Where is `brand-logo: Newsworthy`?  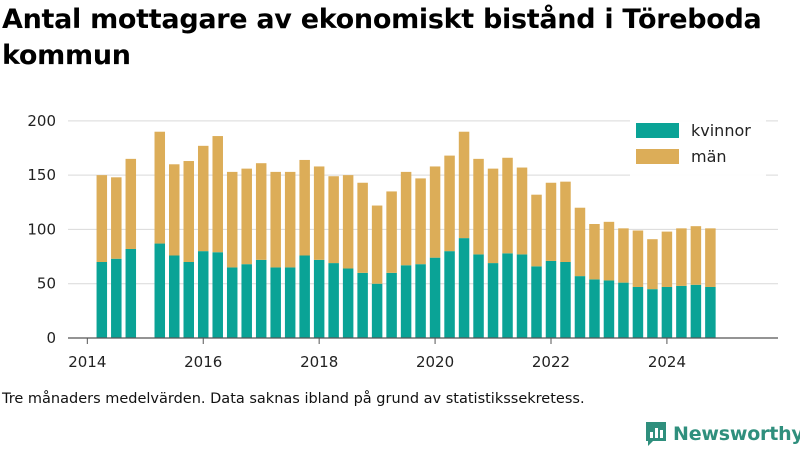 brand-logo: Newsworthy is located at coordinates (722, 434).